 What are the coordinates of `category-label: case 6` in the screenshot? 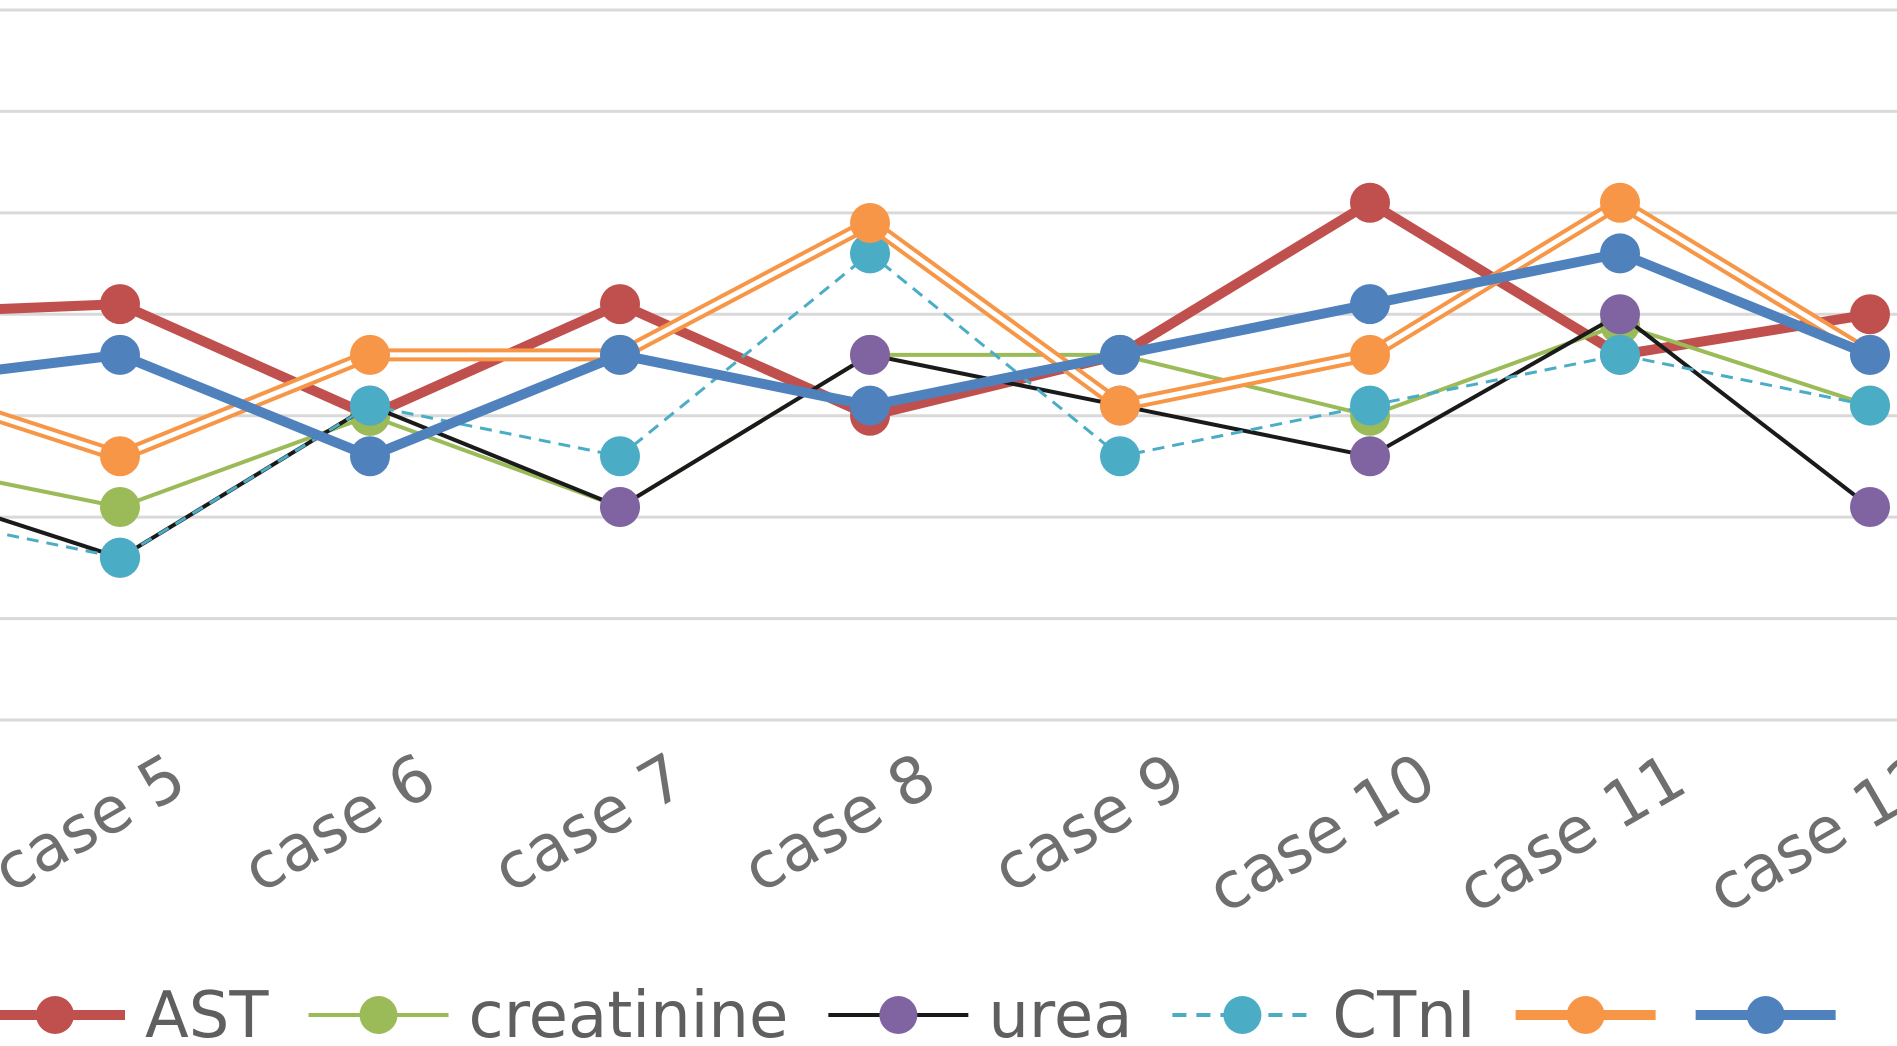 It's located at (339, 824).